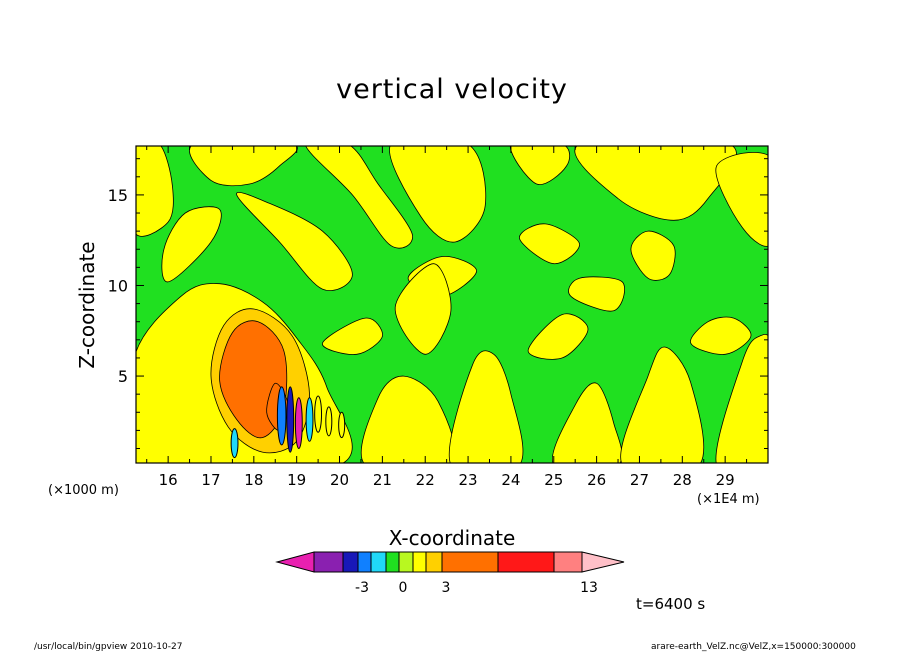 This screenshot has height=654, width=904. What do you see at coordinates (382, 480) in the screenshot?
I see `x-tick-label: 21` at bounding box center [382, 480].